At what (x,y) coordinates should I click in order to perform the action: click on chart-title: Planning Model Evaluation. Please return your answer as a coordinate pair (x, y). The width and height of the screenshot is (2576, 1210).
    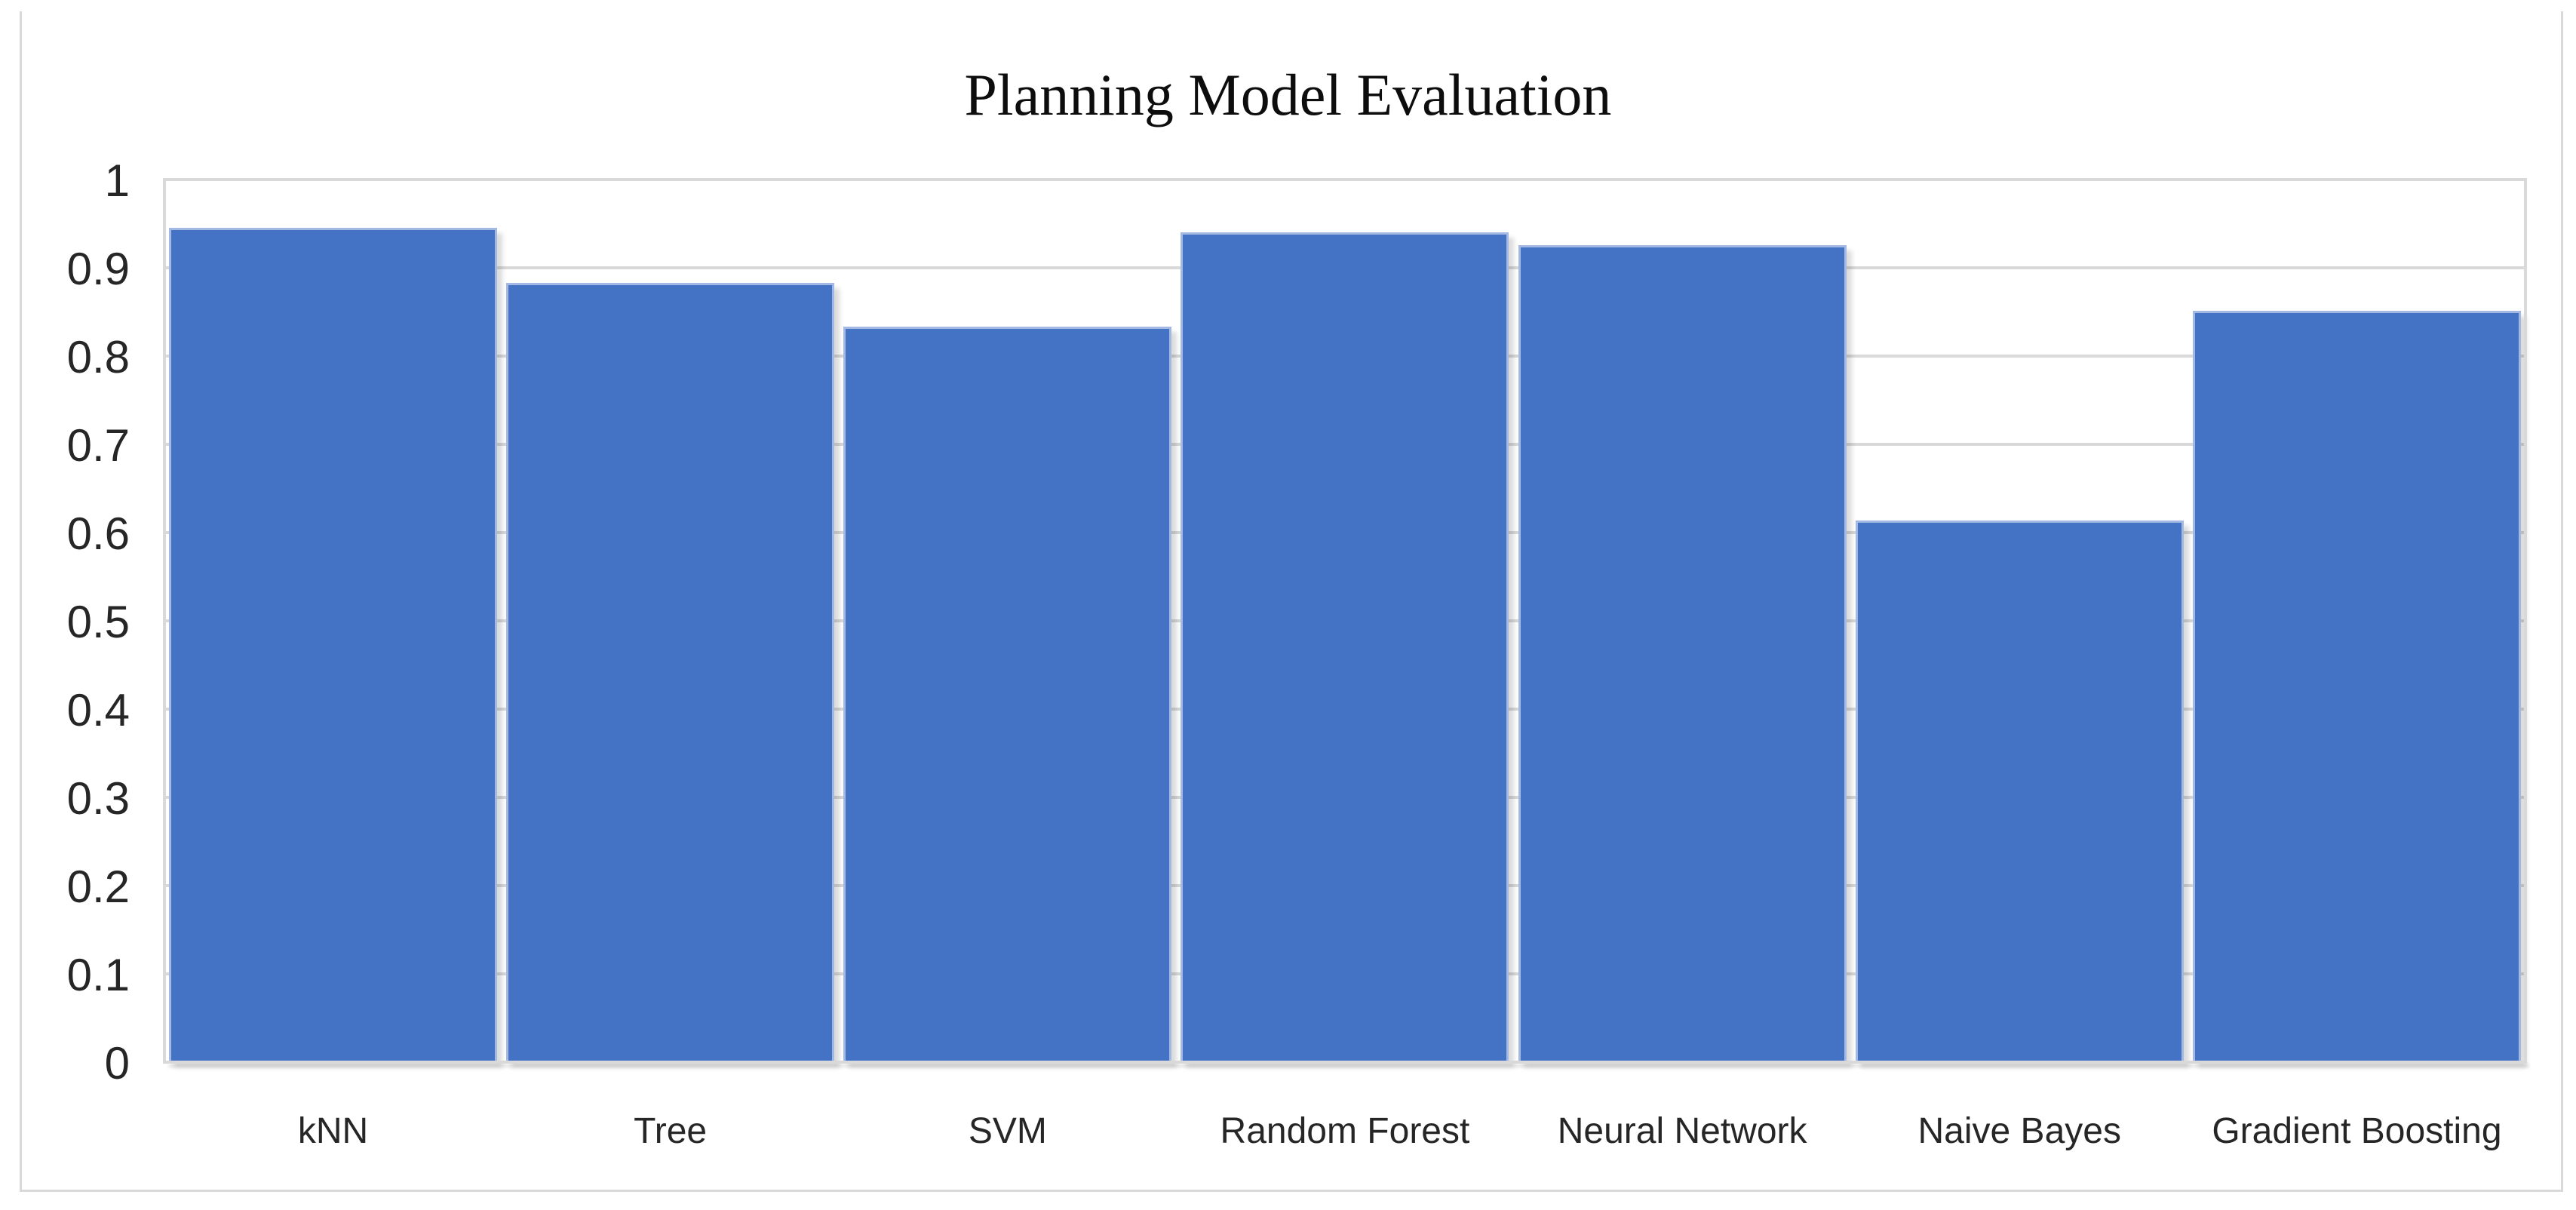
    Looking at the image, I should click on (1288, 94).